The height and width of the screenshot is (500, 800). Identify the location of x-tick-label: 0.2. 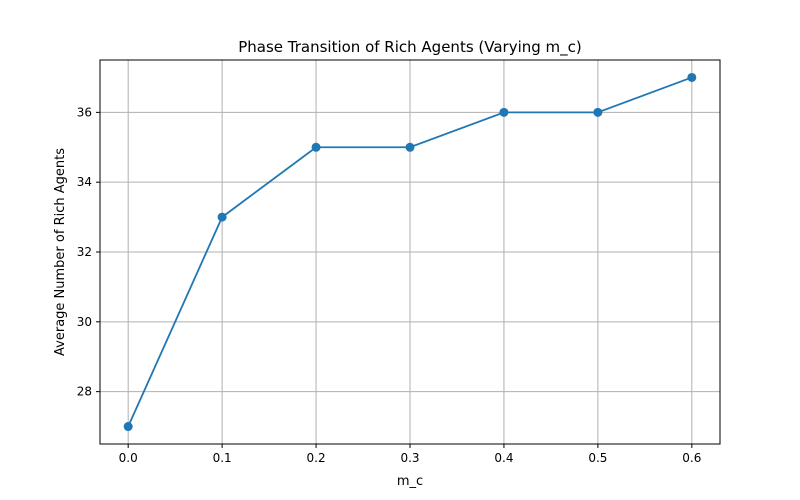
(316, 458).